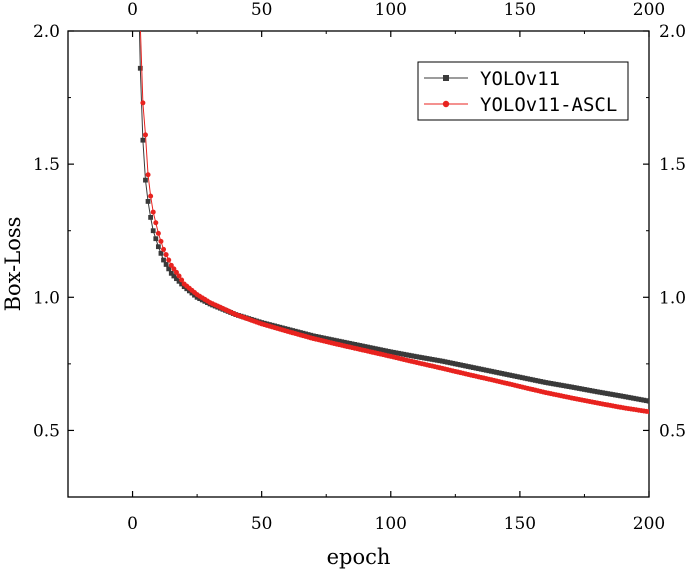 This screenshot has height=573, width=685. Describe the element at coordinates (46, 165) in the screenshot. I see `y-tick-label-left: 1.5` at that location.